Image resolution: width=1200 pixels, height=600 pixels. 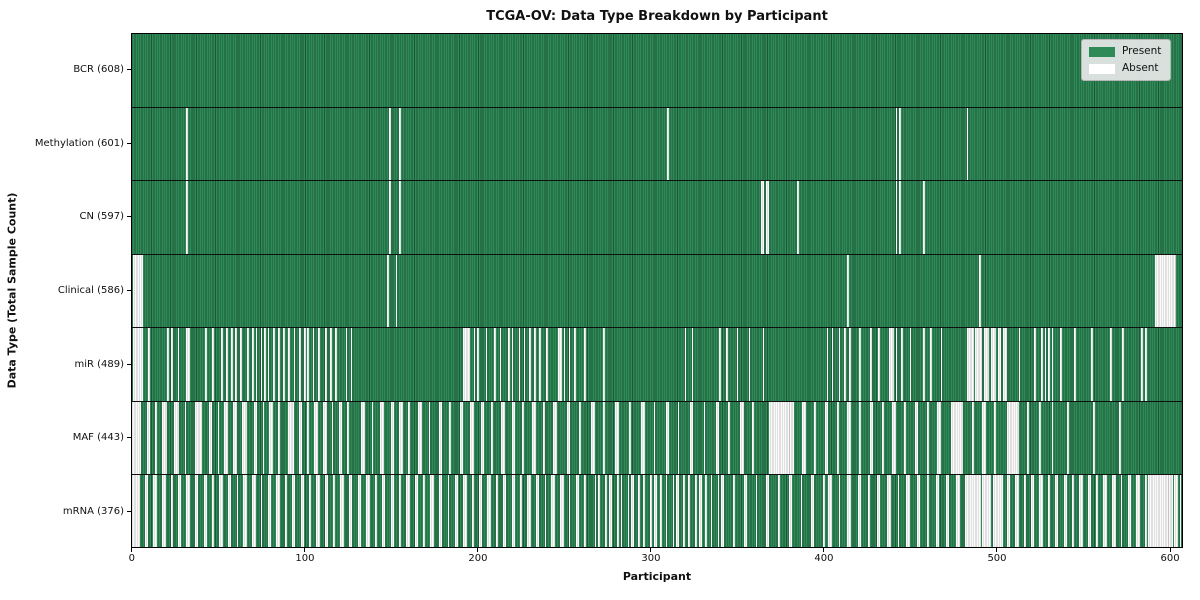 What do you see at coordinates (98, 70) in the screenshot?
I see `y-tick-label-BCR: BCR (608)` at bounding box center [98, 70].